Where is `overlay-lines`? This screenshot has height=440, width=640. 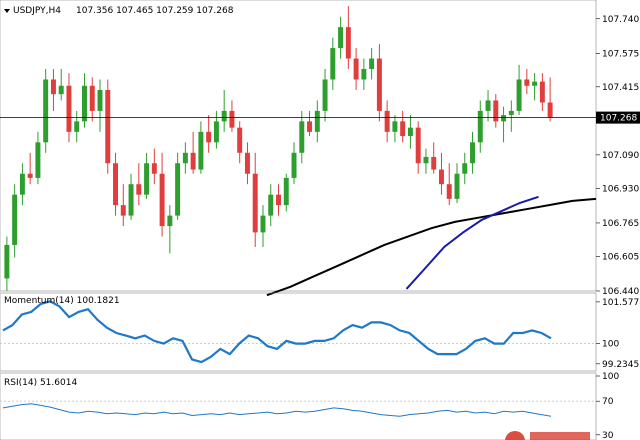 overlay-lines is located at coordinates (431, 246).